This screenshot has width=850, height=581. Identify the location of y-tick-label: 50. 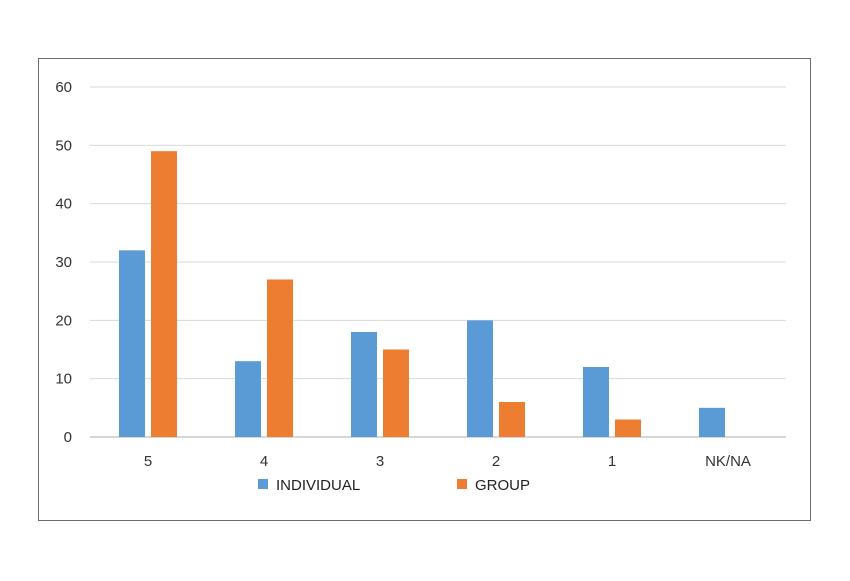
(63, 145).